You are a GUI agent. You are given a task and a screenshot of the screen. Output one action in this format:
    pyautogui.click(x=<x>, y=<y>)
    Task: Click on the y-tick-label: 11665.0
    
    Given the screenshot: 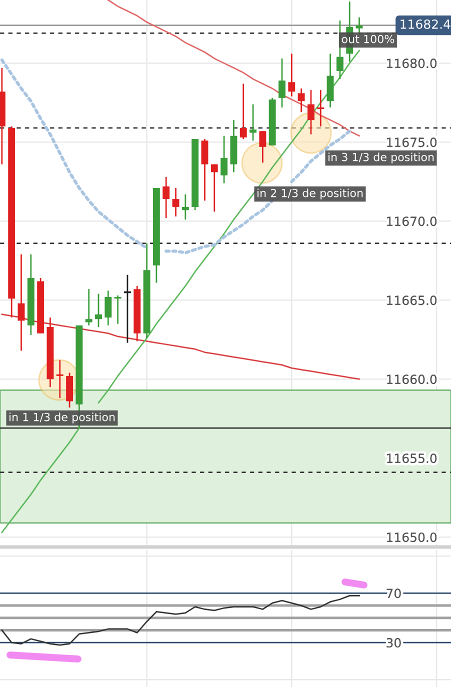 What is the action you would take?
    pyautogui.click(x=412, y=301)
    